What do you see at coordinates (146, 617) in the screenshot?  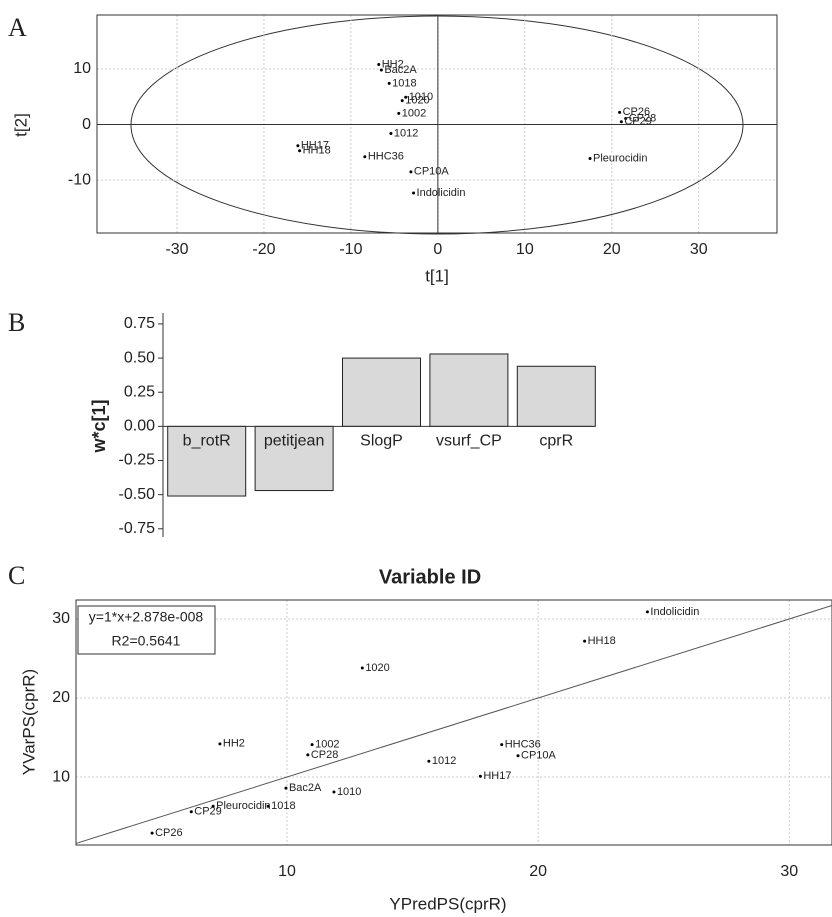 I see `annotation: y=1*x+2.878e-008` at bounding box center [146, 617].